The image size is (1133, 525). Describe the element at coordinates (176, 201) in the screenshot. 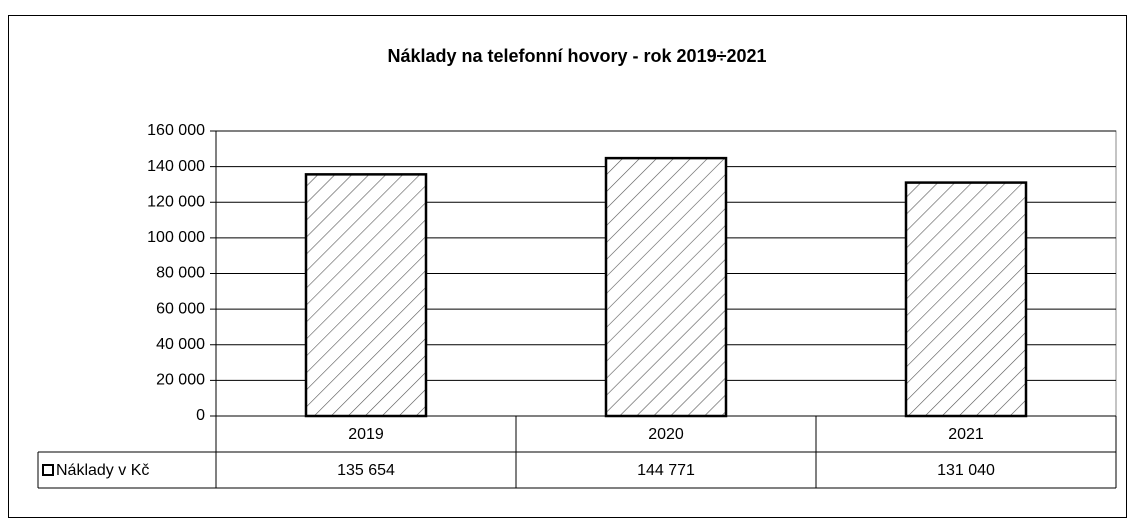

I see `y-tick-label: 120 000` at that location.